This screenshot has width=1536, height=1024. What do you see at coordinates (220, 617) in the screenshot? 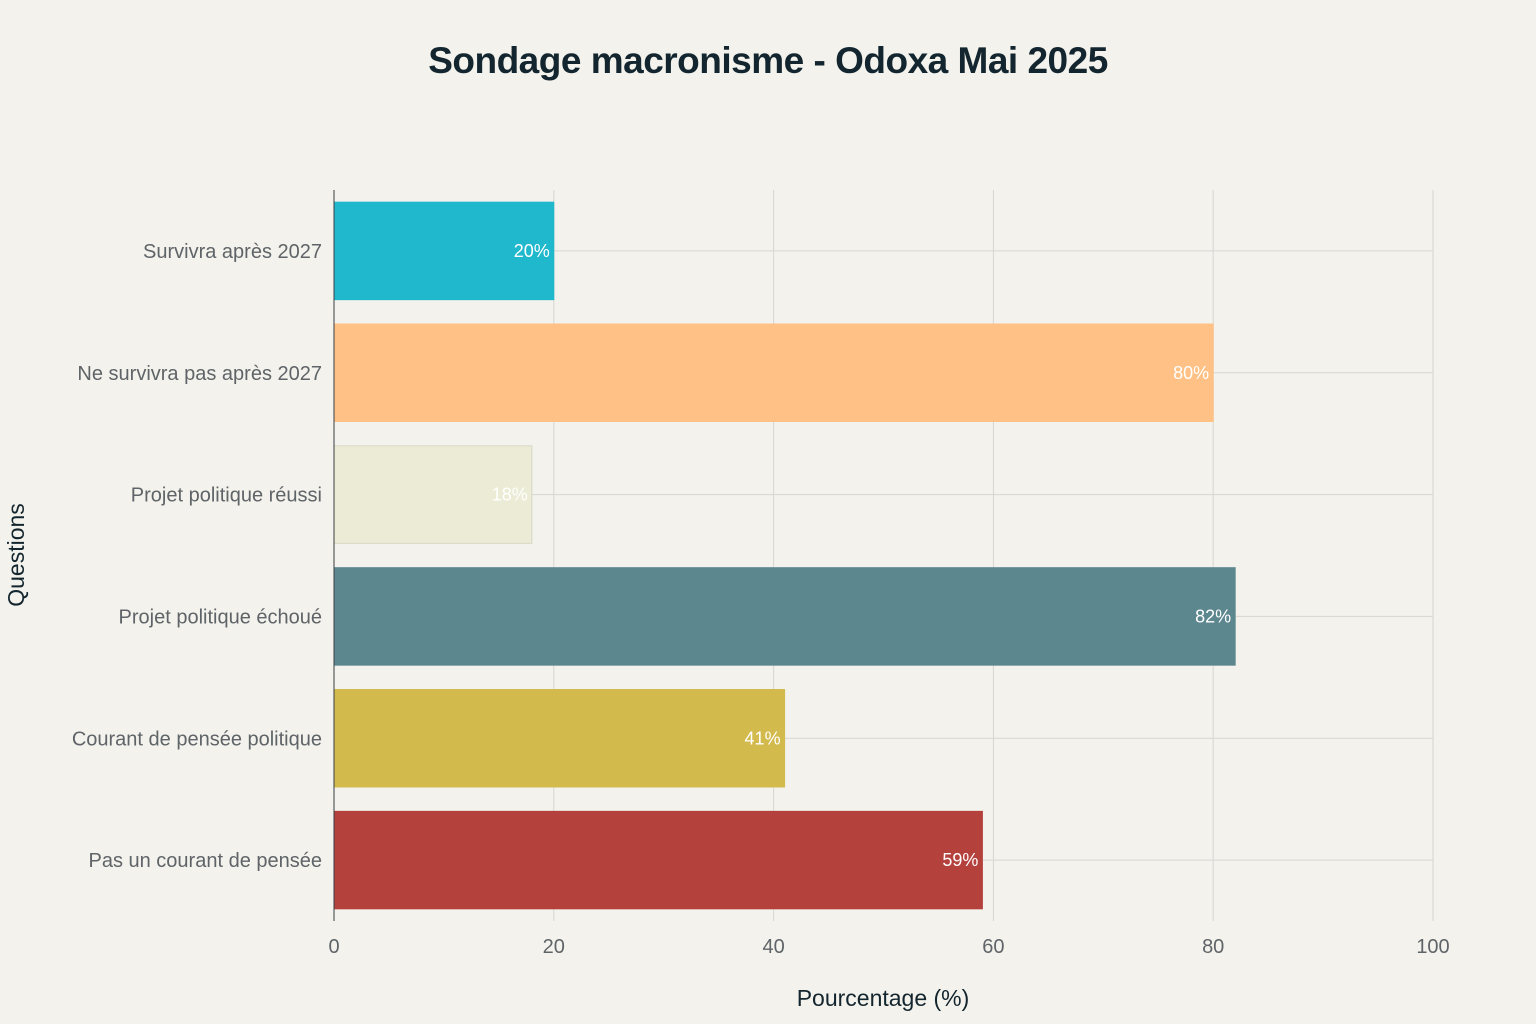
I see `y-category-label: Projet politique échoué` at bounding box center [220, 617].